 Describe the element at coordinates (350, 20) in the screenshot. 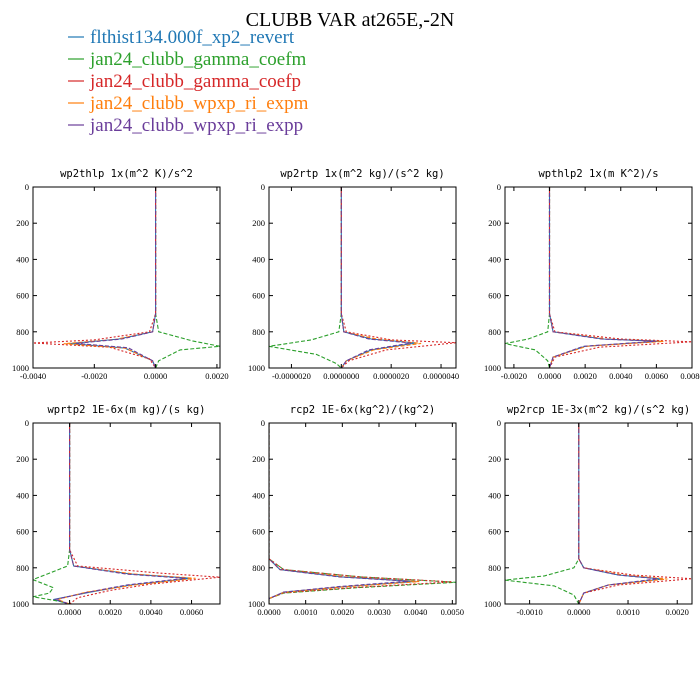

I see `figure-title: CLUBB VAR at265E,-2N` at that location.